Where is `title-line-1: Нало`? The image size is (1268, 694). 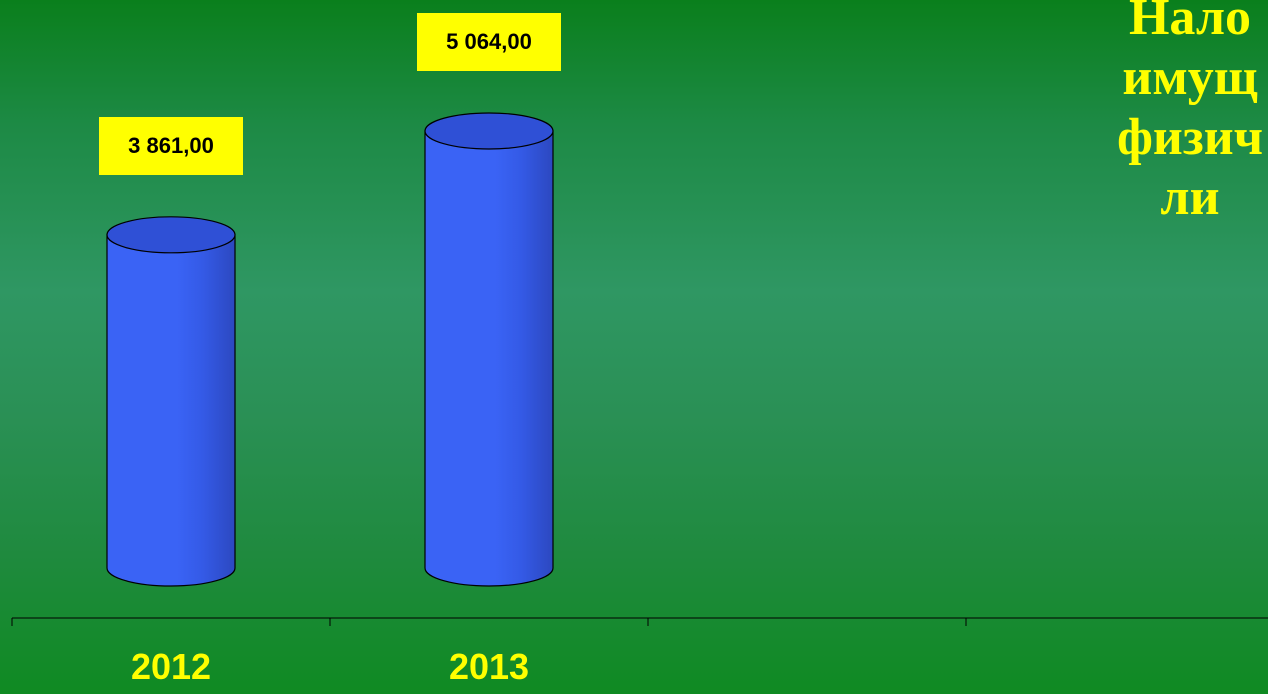
title-line-1: Нало is located at coordinates (1190, 23).